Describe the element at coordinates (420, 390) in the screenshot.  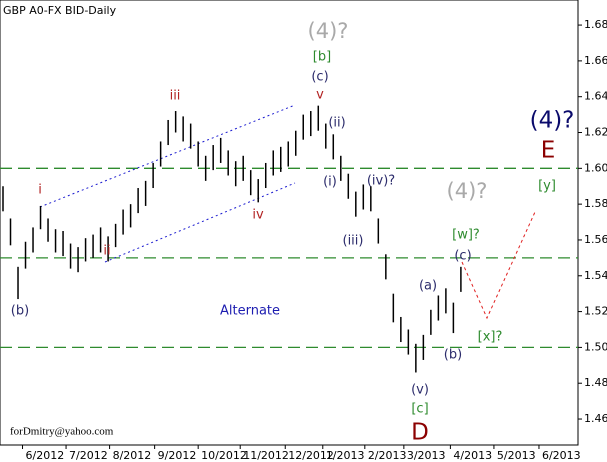
I see `annotation: (v)` at that location.